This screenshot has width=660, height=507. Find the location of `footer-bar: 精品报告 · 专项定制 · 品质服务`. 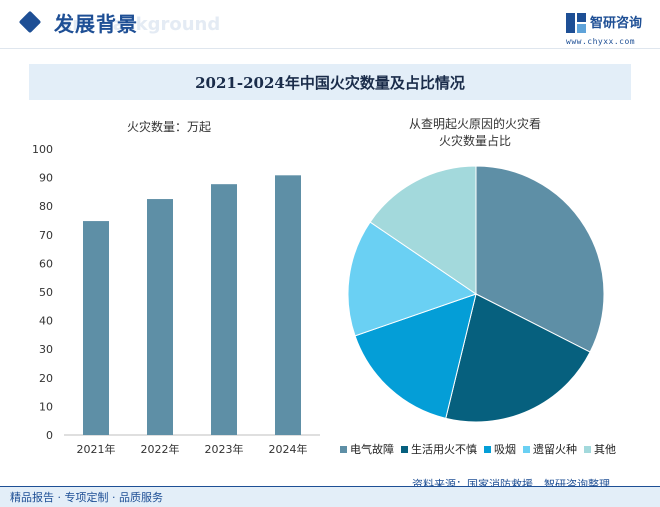

footer-bar: 精品报告 · 专项定制 · 品质服务 is located at coordinates (330, 496).